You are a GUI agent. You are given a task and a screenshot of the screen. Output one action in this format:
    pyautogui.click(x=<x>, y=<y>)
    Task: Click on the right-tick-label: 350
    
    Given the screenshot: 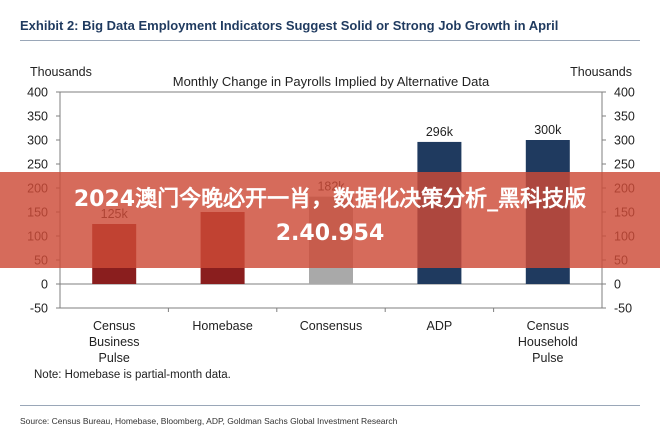 What is the action you would take?
    pyautogui.click(x=624, y=117)
    